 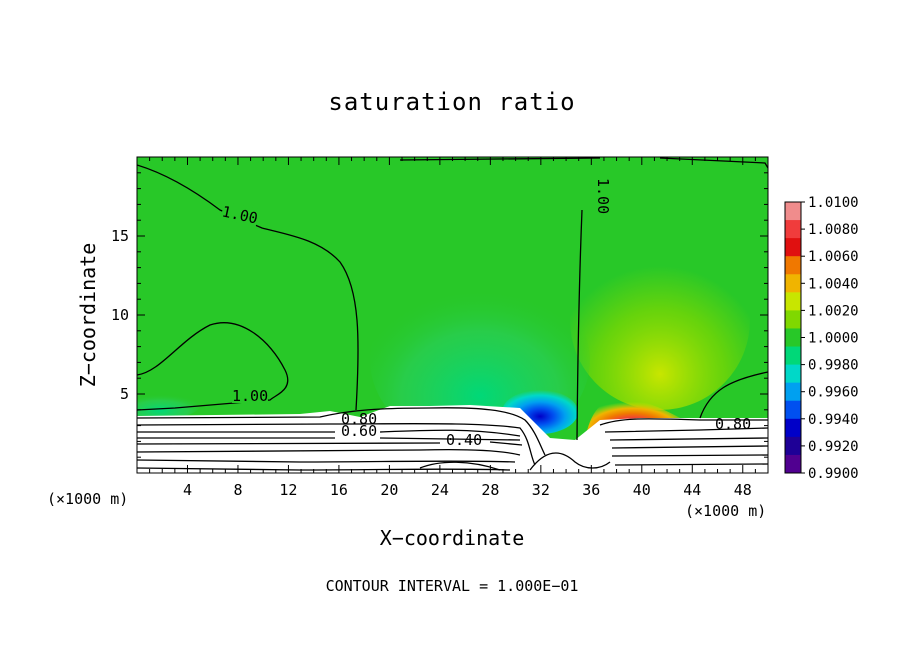 I want to click on x-tick-label-1: 8, so click(x=237, y=490).